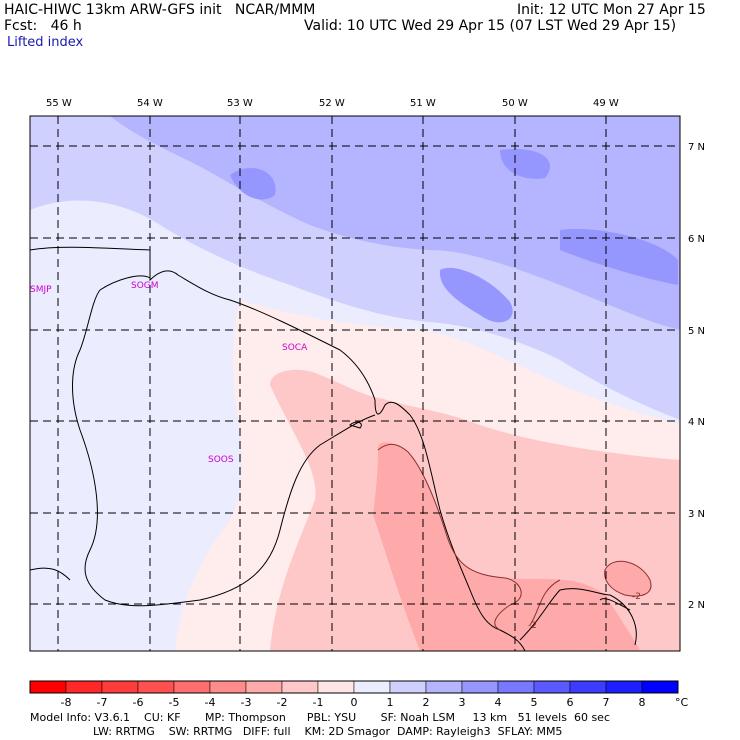  I want to click on field-name: Lifted index, so click(45, 42).